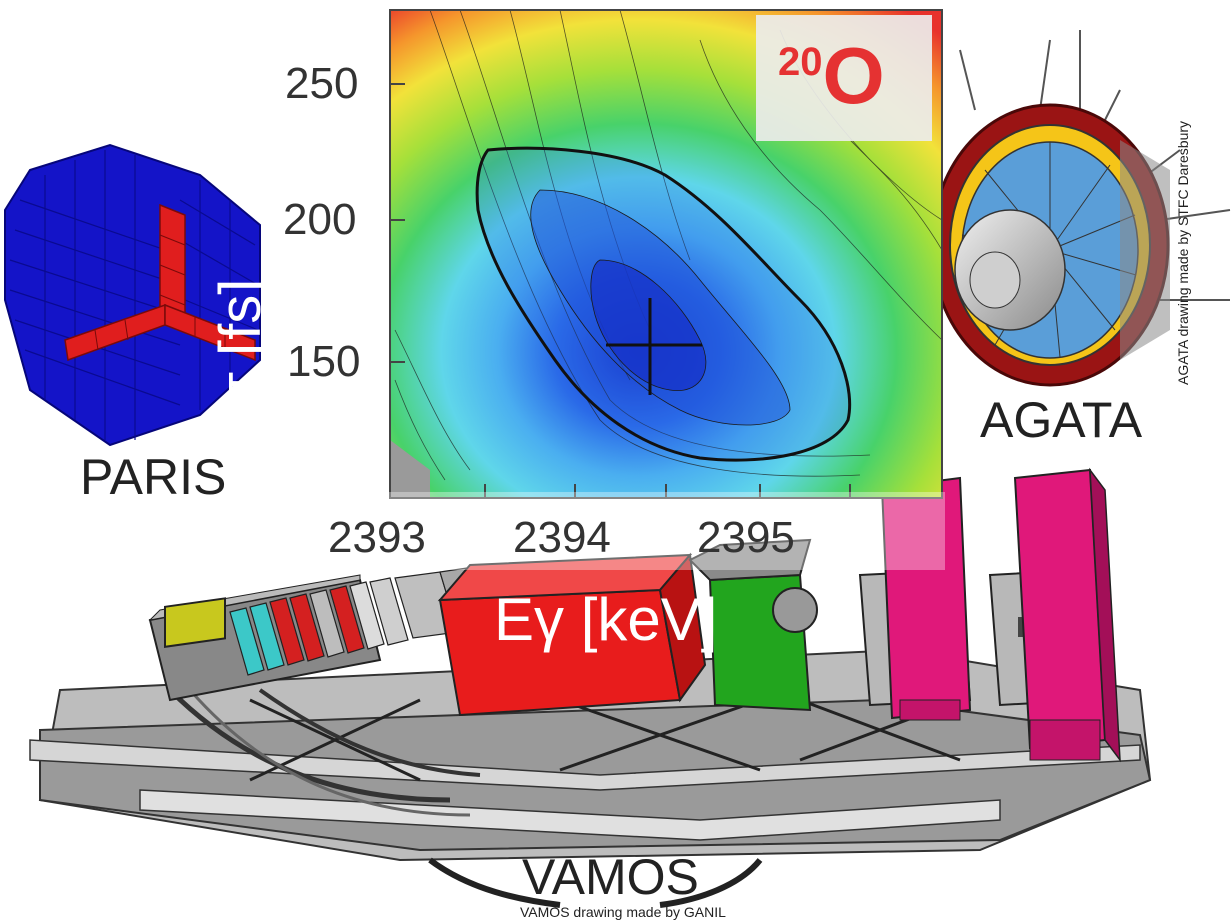 The width and height of the screenshot is (1231, 923). I want to click on isotope-badge, so click(844, 78).